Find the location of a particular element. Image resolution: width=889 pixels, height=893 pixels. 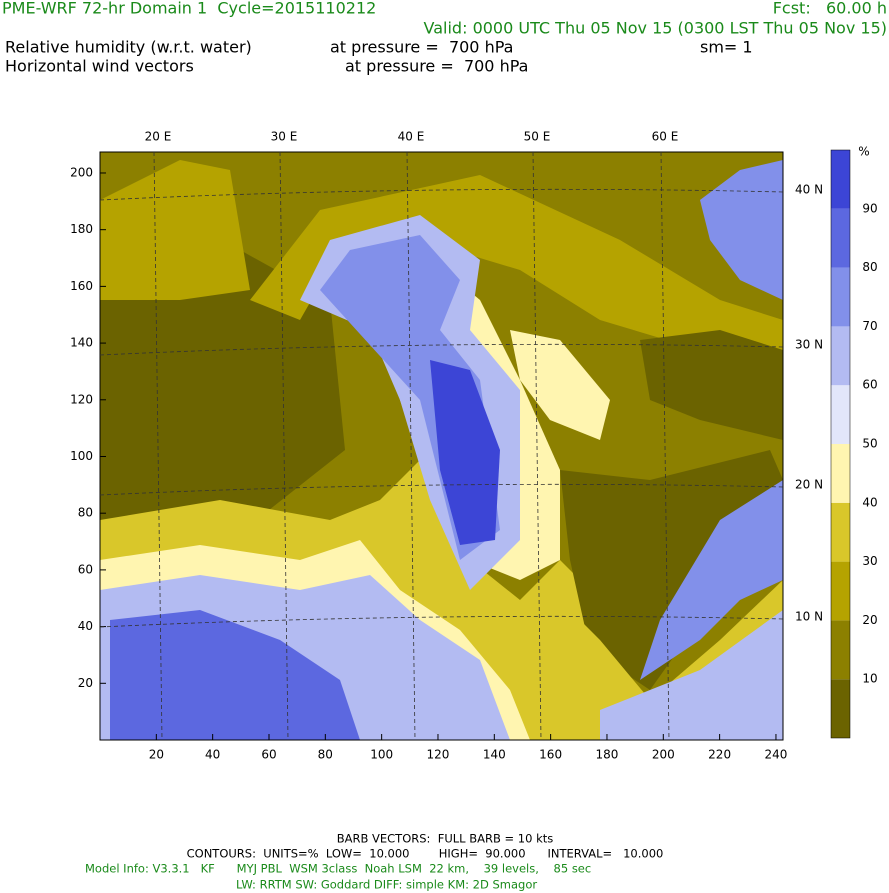

colorbar-label: 20 is located at coordinates (869, 620).